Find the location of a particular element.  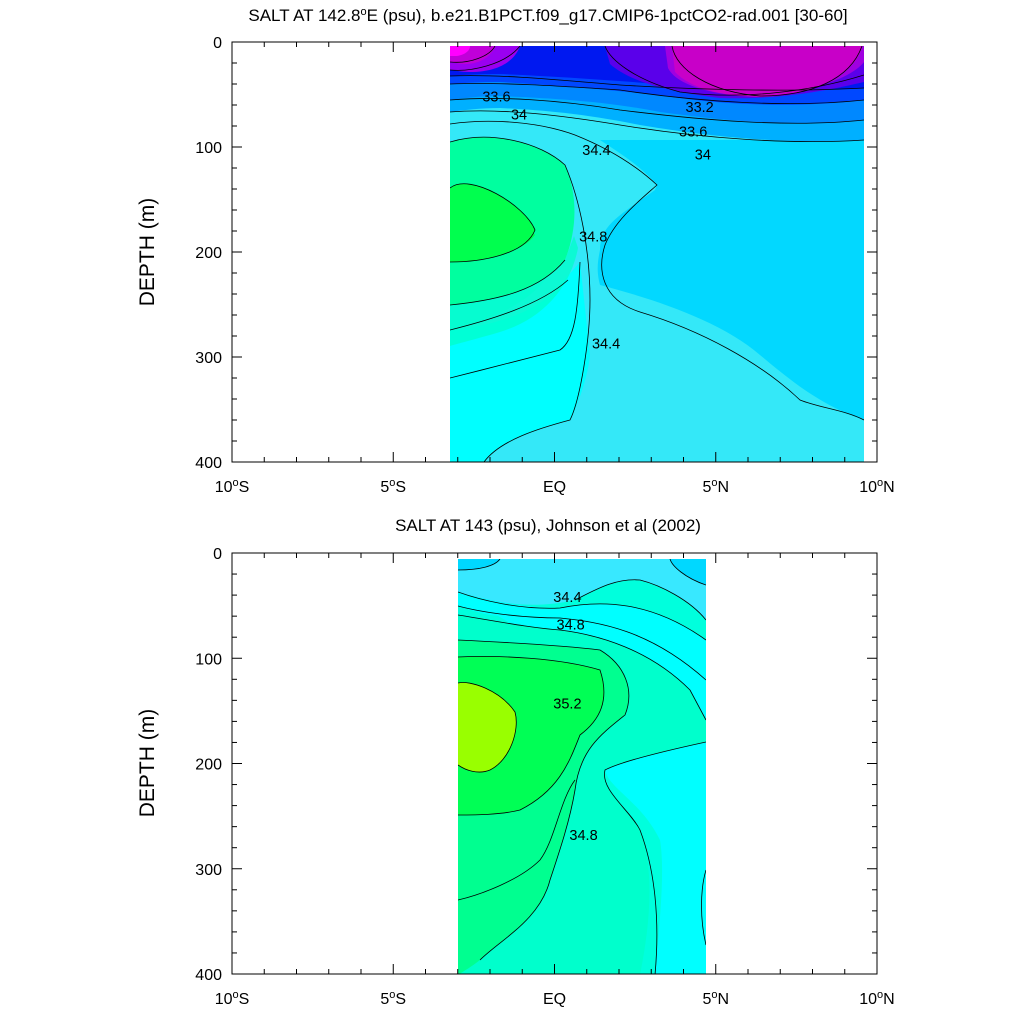

panel-2-y-axis-label: DEPTH (m) is located at coordinates (147, 763).